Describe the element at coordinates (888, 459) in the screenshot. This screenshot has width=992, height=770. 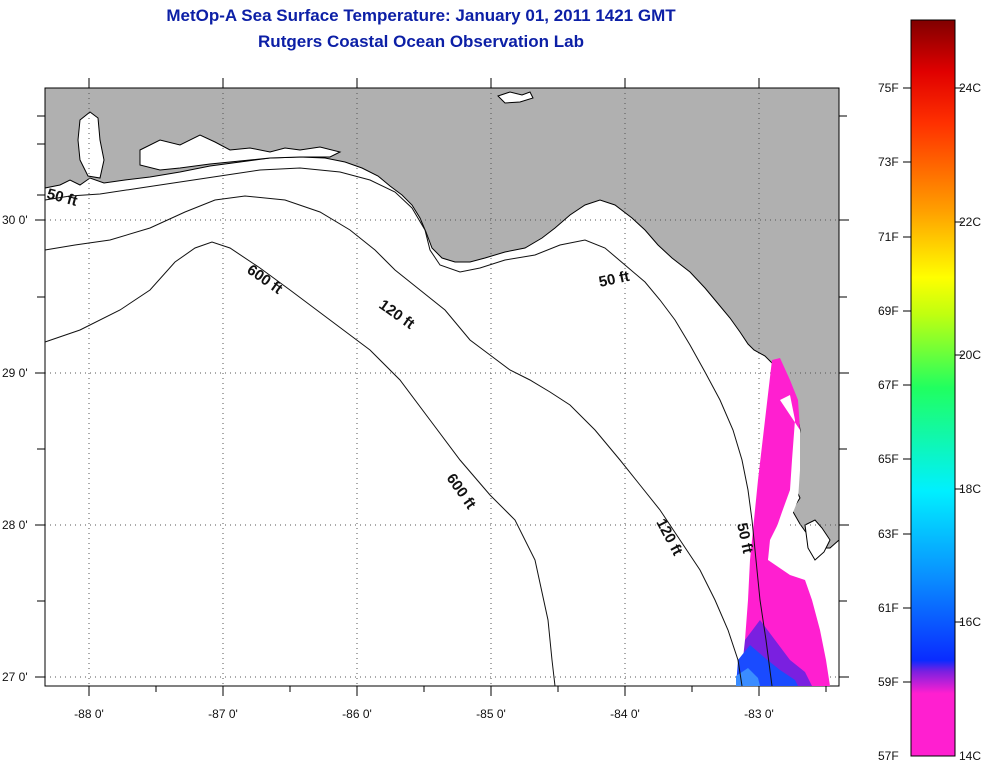
I see `colorbar-f-label: 65F` at that location.